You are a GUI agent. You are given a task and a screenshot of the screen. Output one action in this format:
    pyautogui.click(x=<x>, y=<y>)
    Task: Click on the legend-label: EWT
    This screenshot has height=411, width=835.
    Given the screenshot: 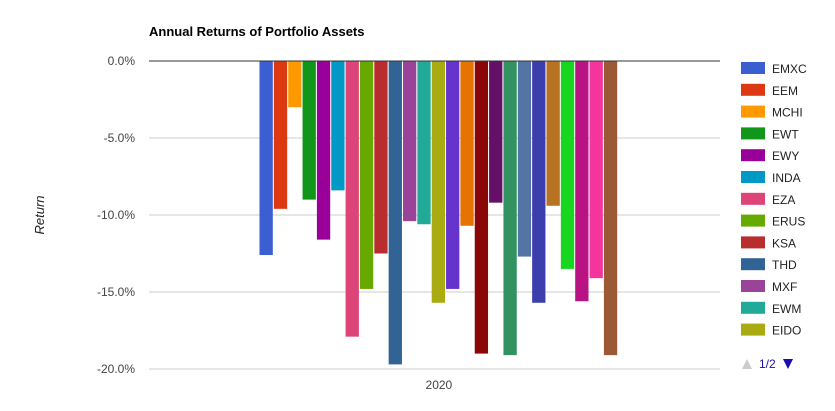 What is the action you would take?
    pyautogui.click(x=785, y=134)
    